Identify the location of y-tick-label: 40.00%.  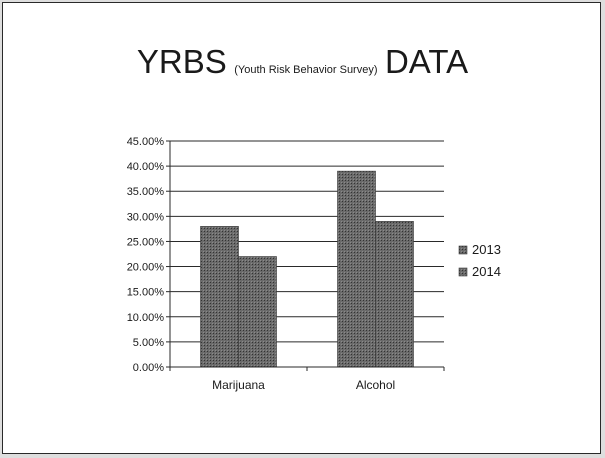
(146, 167).